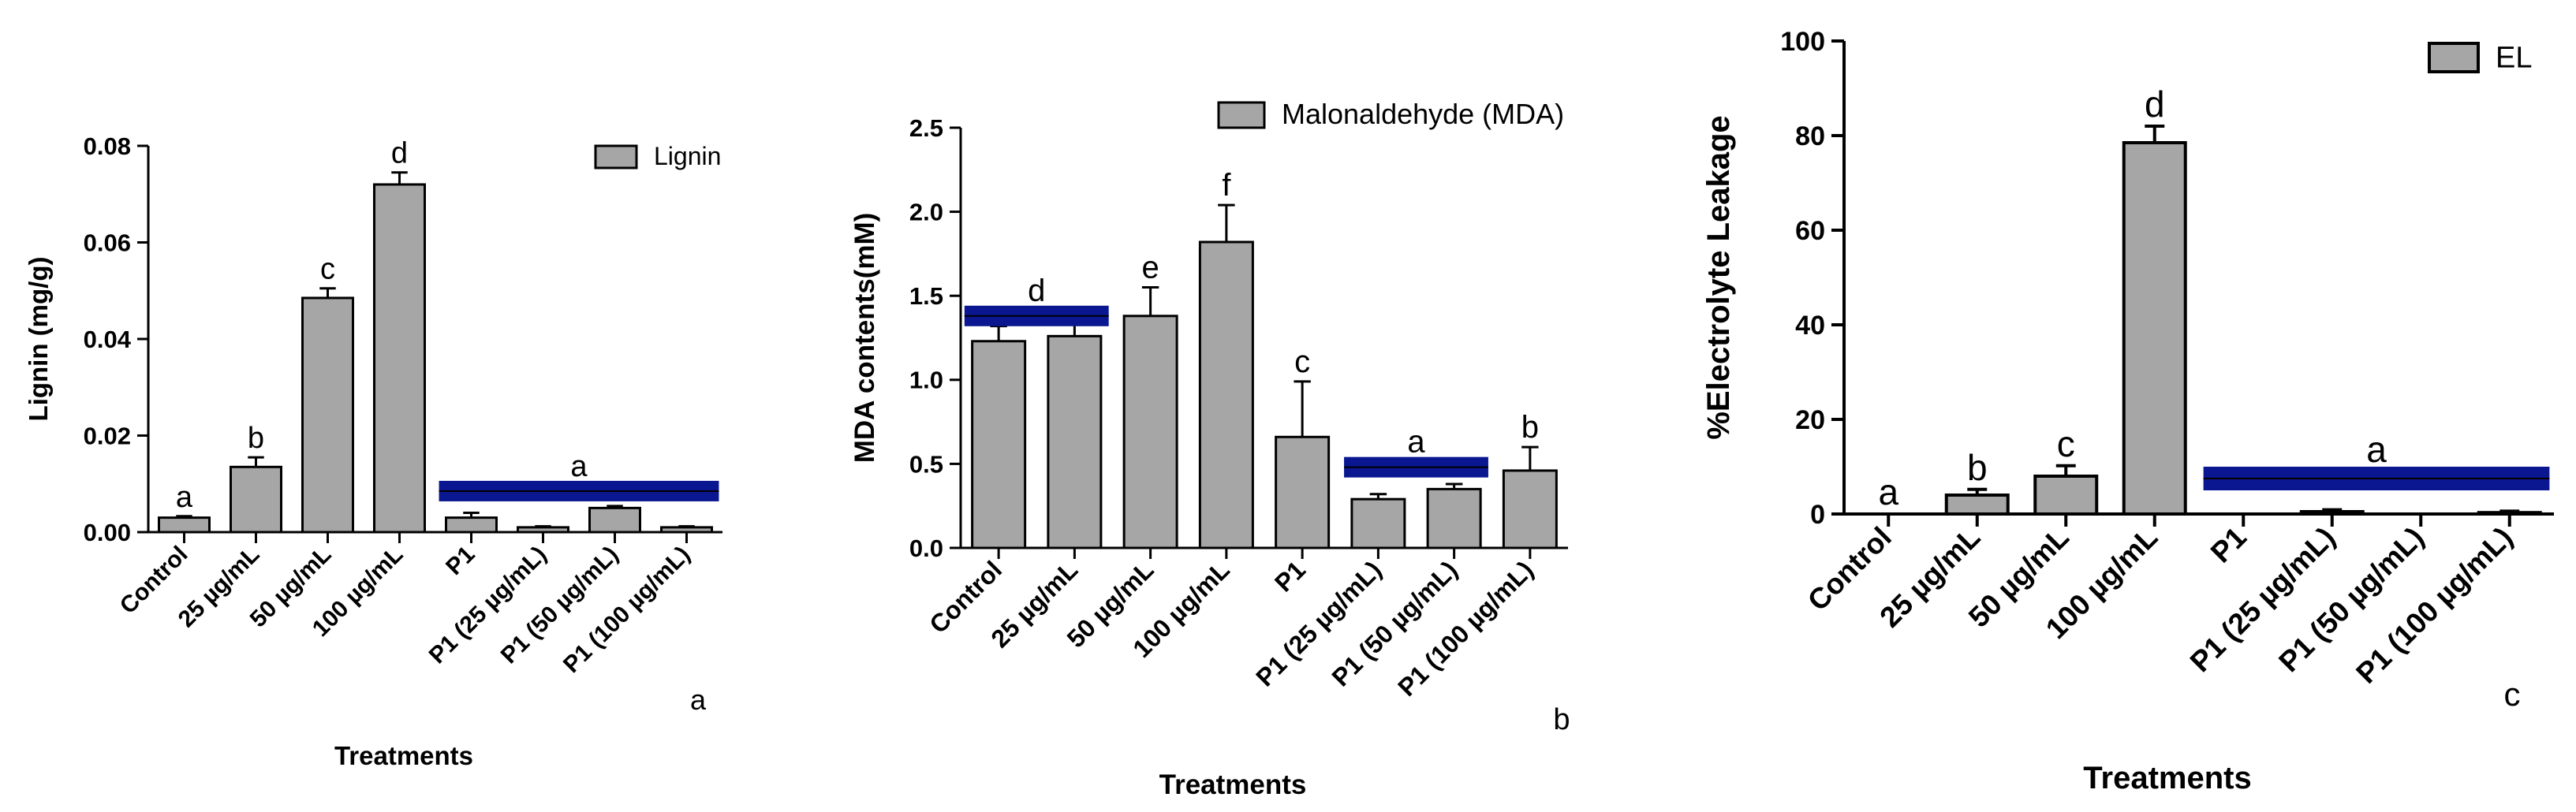 The height and width of the screenshot is (812, 2576). I want to click on significance-letter: e, so click(1150, 268).